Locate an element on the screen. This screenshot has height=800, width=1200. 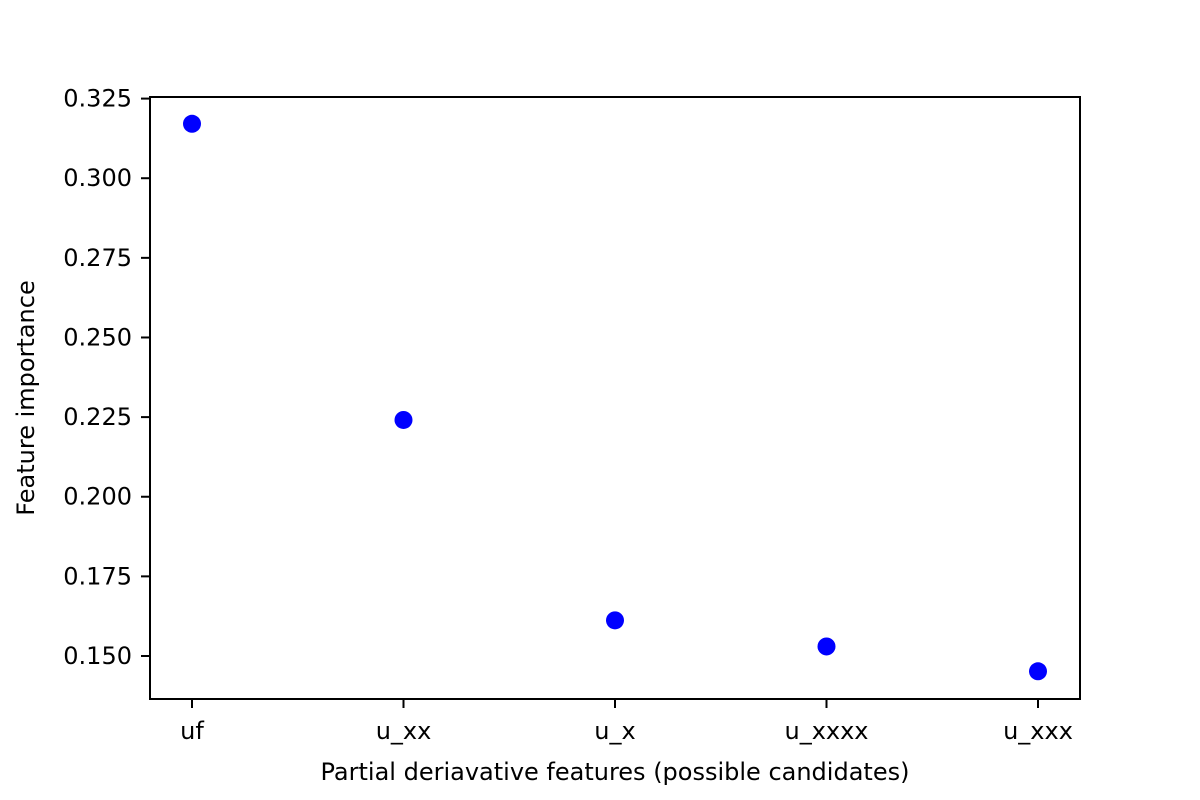
y-tick-label: 0.275 is located at coordinates (97, 258).